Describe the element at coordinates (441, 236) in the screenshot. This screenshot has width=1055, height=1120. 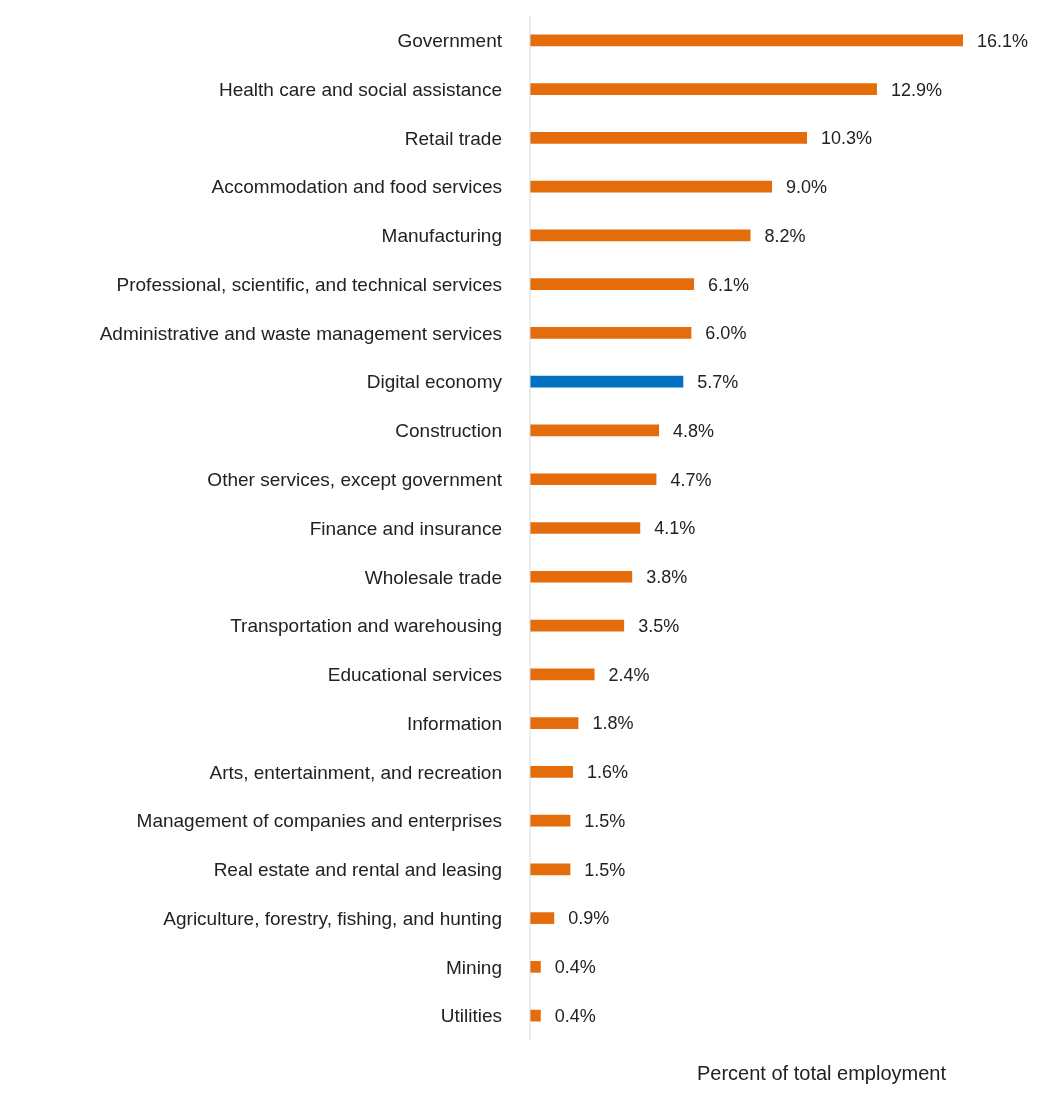
I see `y-tick-label: Manufacturing` at that location.